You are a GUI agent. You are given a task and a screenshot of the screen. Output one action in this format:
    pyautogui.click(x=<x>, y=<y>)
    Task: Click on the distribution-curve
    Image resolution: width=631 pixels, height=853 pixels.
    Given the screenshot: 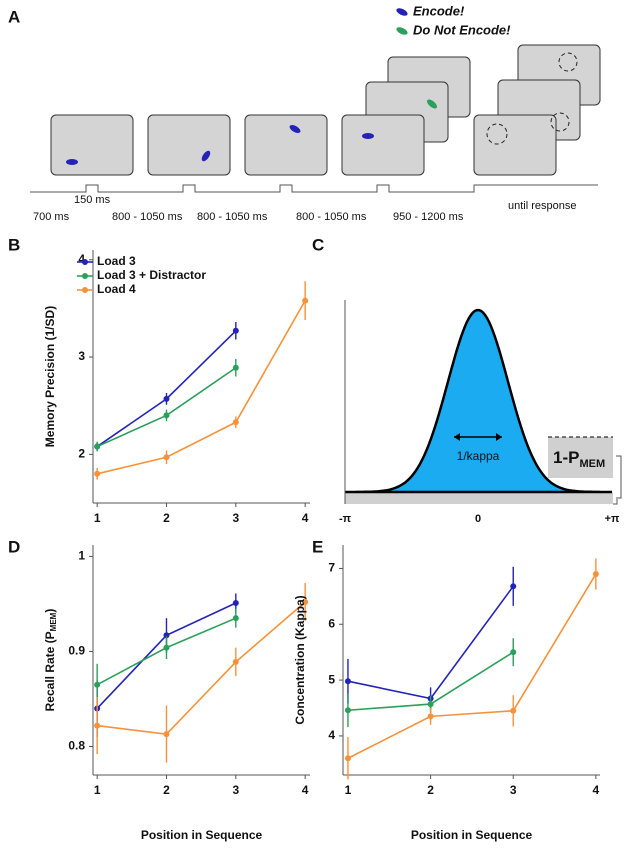 What is the action you would take?
    pyautogui.click(x=478, y=401)
    